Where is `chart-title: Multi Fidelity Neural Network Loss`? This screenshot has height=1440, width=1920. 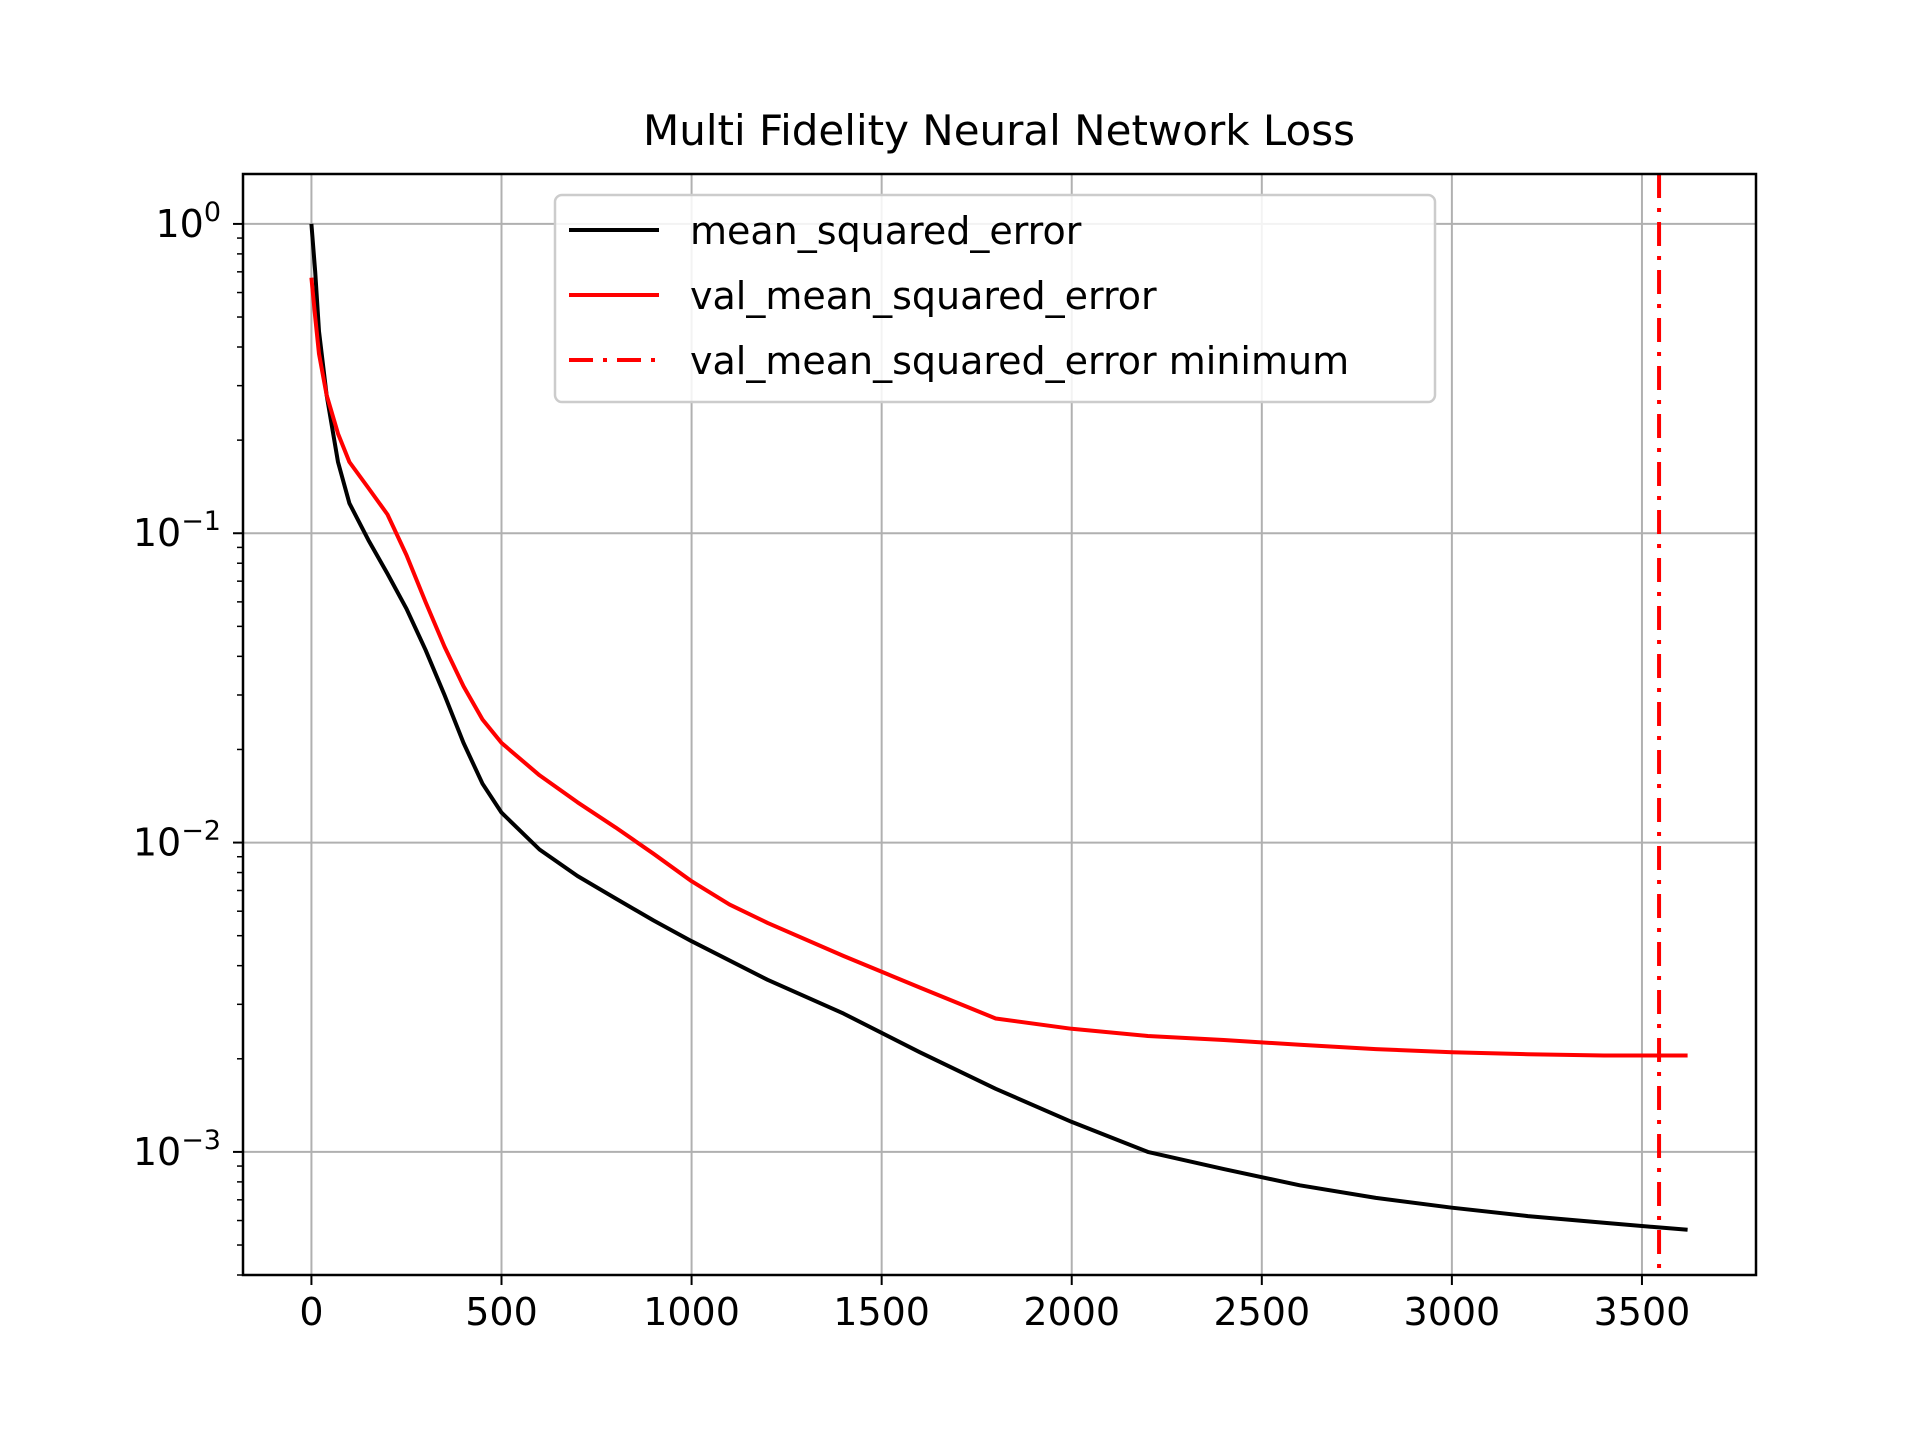
chart-title: Multi Fidelity Neural Network Loss is located at coordinates (999, 130).